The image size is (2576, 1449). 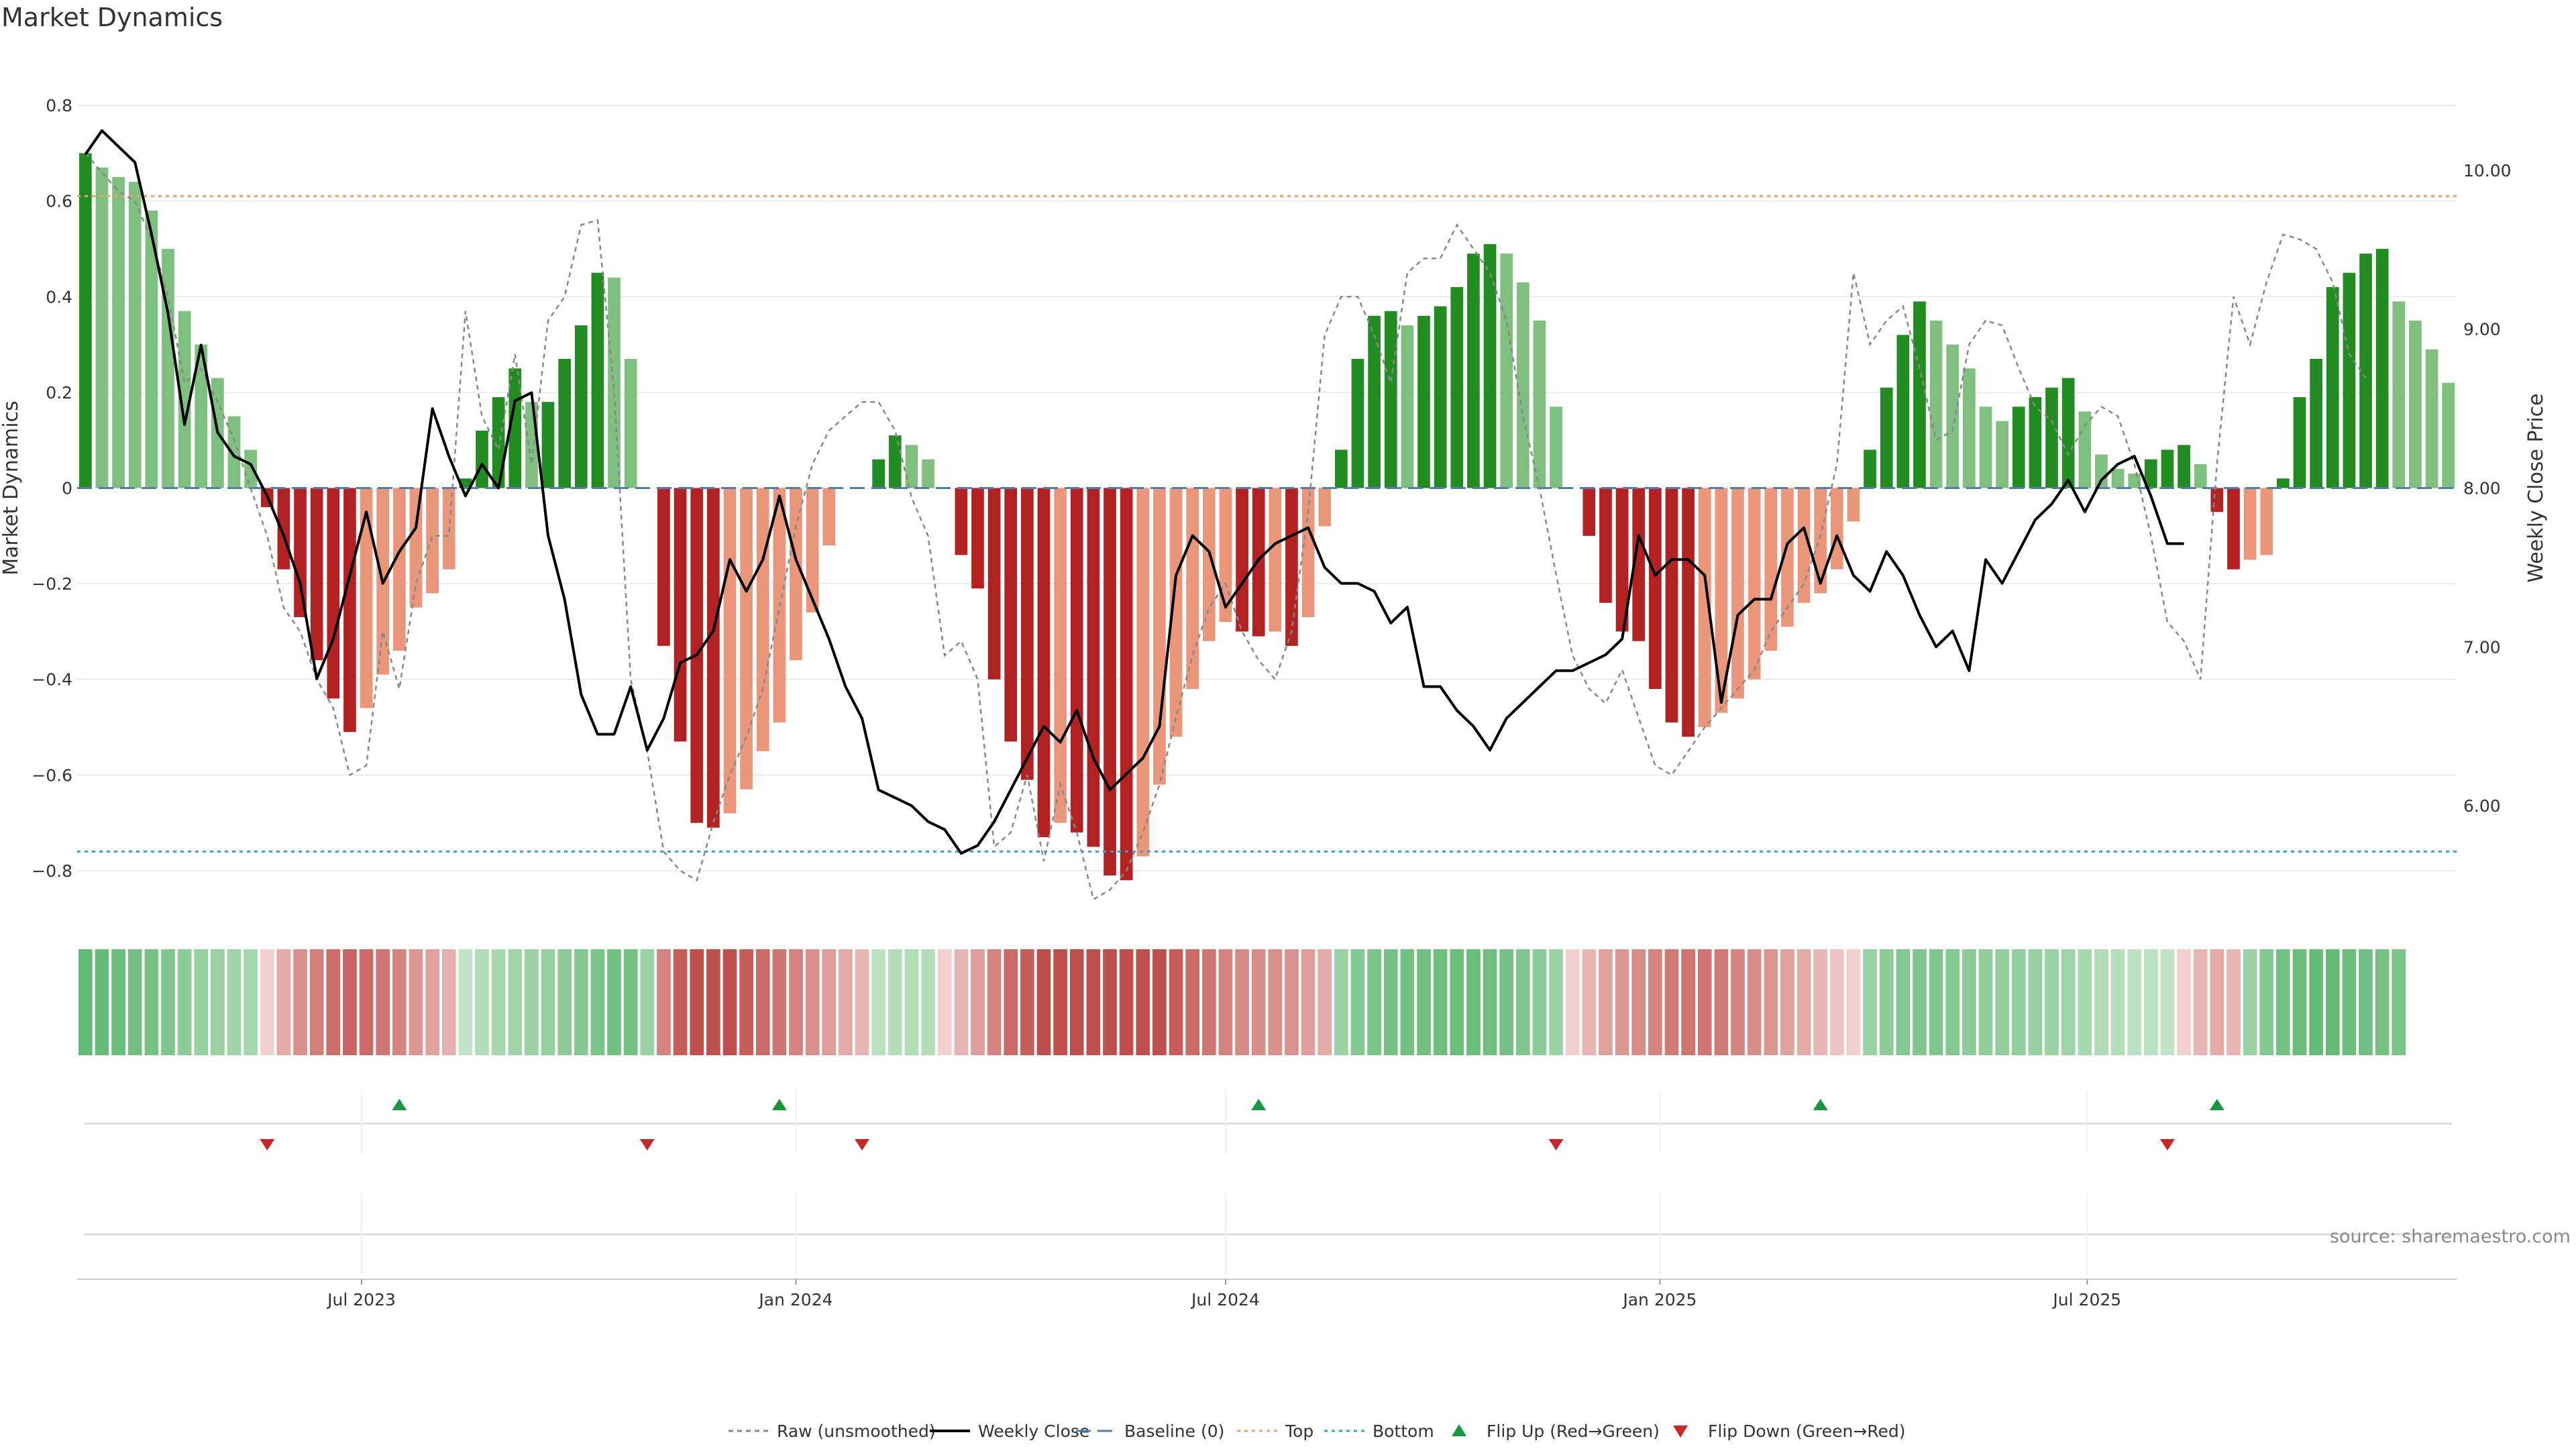 I want to click on y2-axis-ticks: 10.00 9.00 8.00 7.00 6.00, so click(x=2487, y=488).